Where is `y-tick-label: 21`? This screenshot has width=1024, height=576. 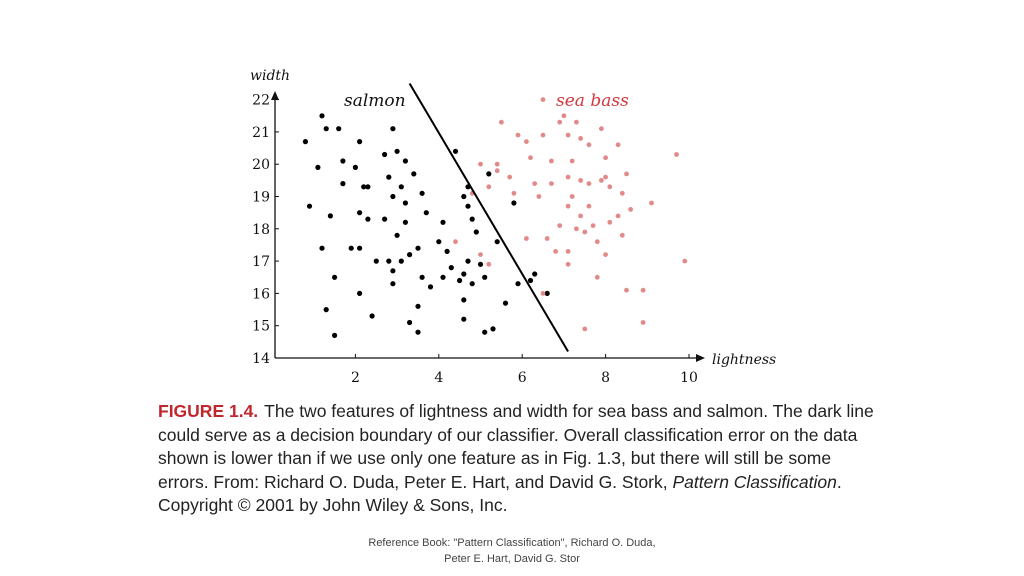
y-tick-label: 21 is located at coordinates (261, 133).